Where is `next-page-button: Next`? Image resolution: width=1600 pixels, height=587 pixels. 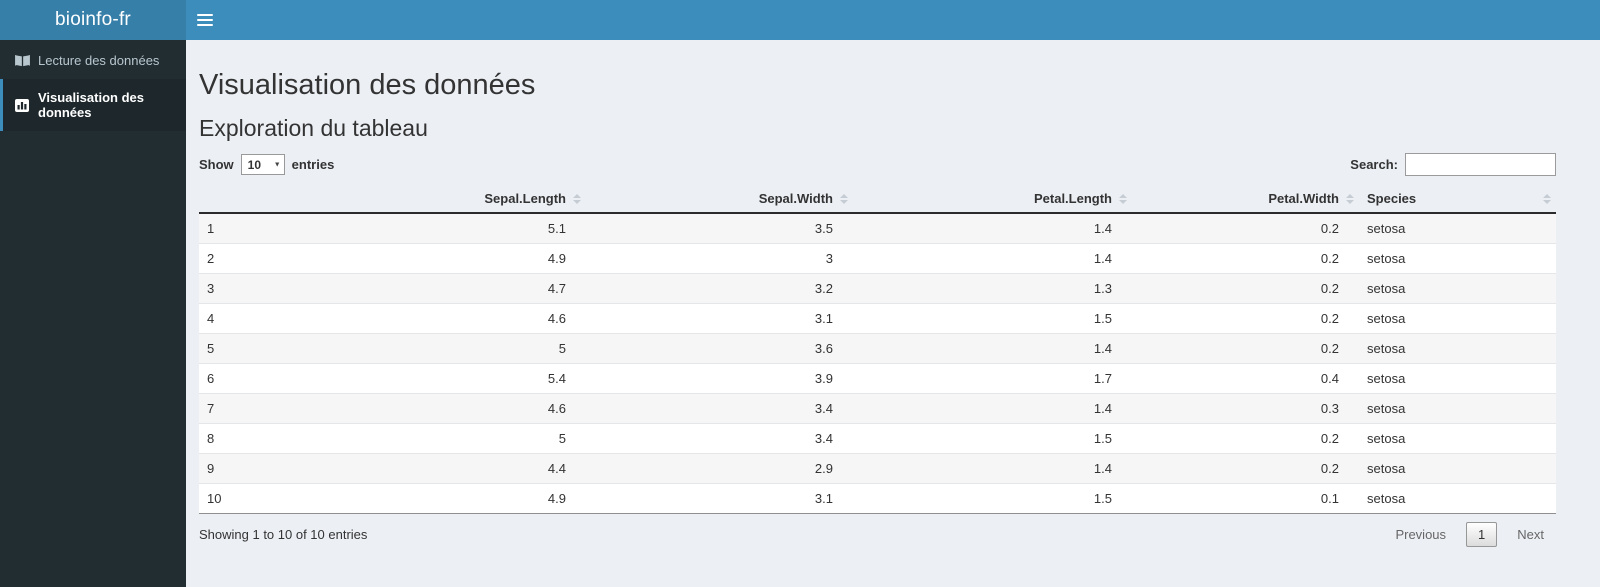
next-page-button: Next is located at coordinates (1530, 534).